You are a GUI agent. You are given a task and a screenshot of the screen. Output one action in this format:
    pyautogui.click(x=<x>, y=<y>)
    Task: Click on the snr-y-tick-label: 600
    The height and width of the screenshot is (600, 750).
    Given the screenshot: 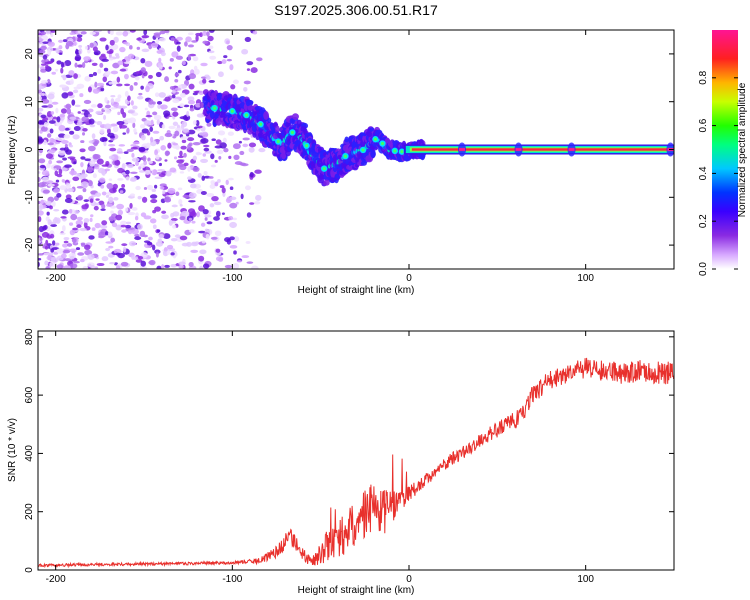 What is the action you would take?
    pyautogui.click(x=29, y=394)
    